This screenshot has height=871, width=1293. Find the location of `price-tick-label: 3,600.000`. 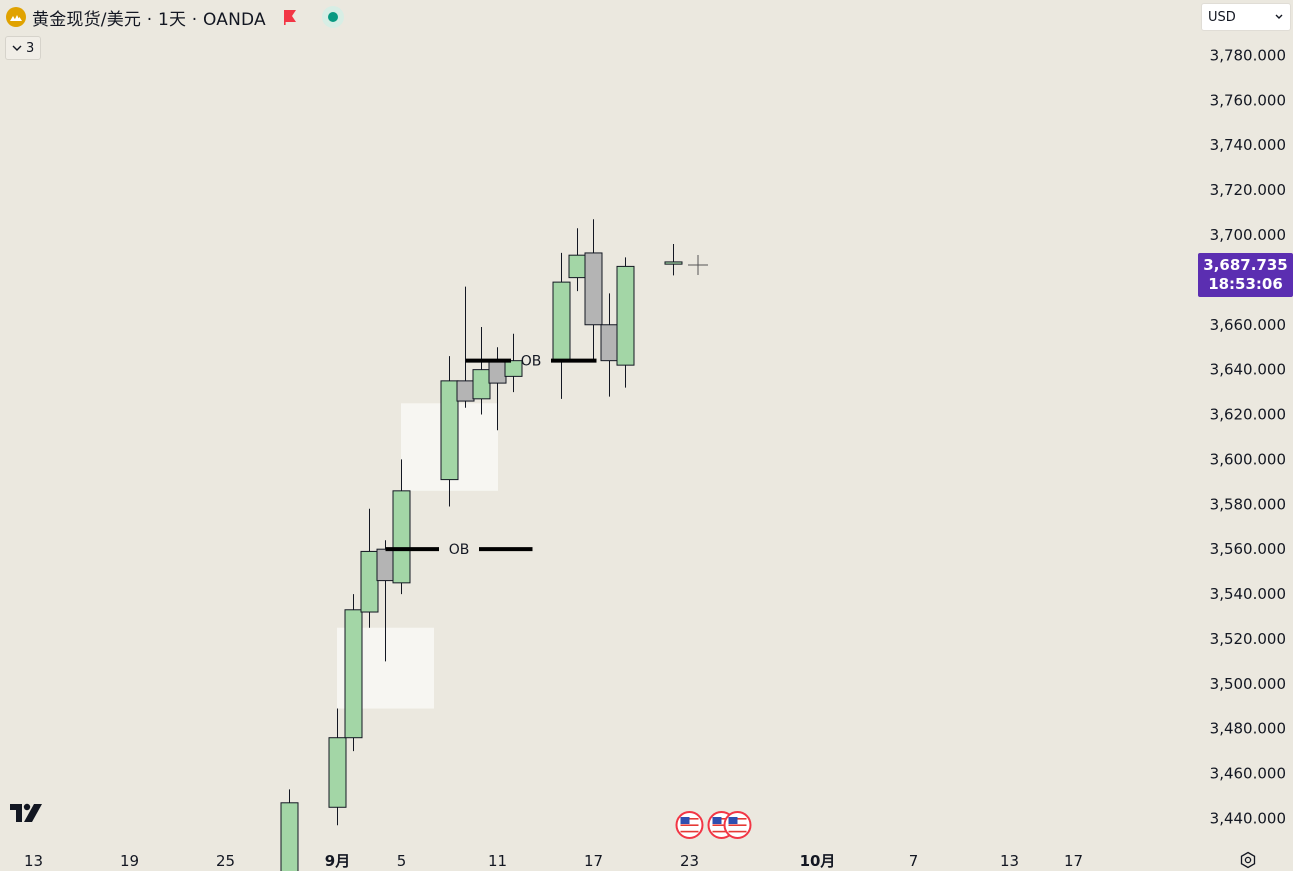

price-tick-label: 3,600.000 is located at coordinates (1248, 459).